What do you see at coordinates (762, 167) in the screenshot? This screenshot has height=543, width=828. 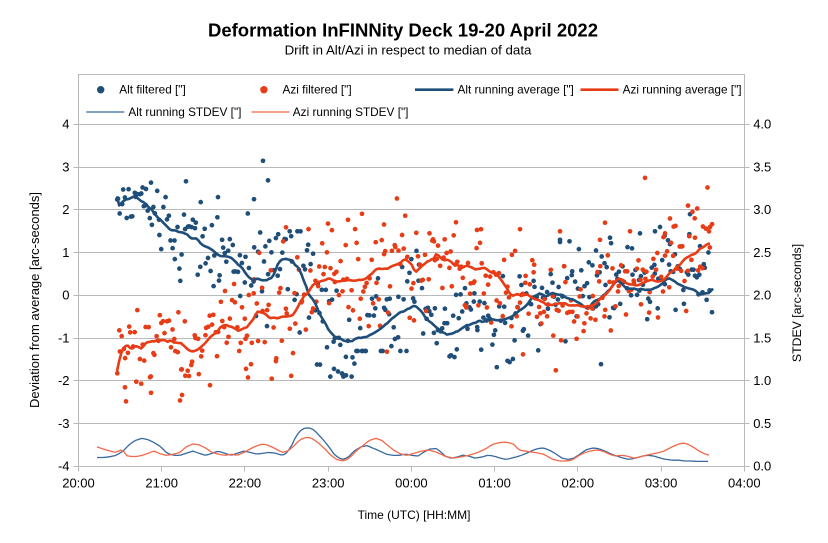 I see `svg-text: 3.5` at bounding box center [762, 167].